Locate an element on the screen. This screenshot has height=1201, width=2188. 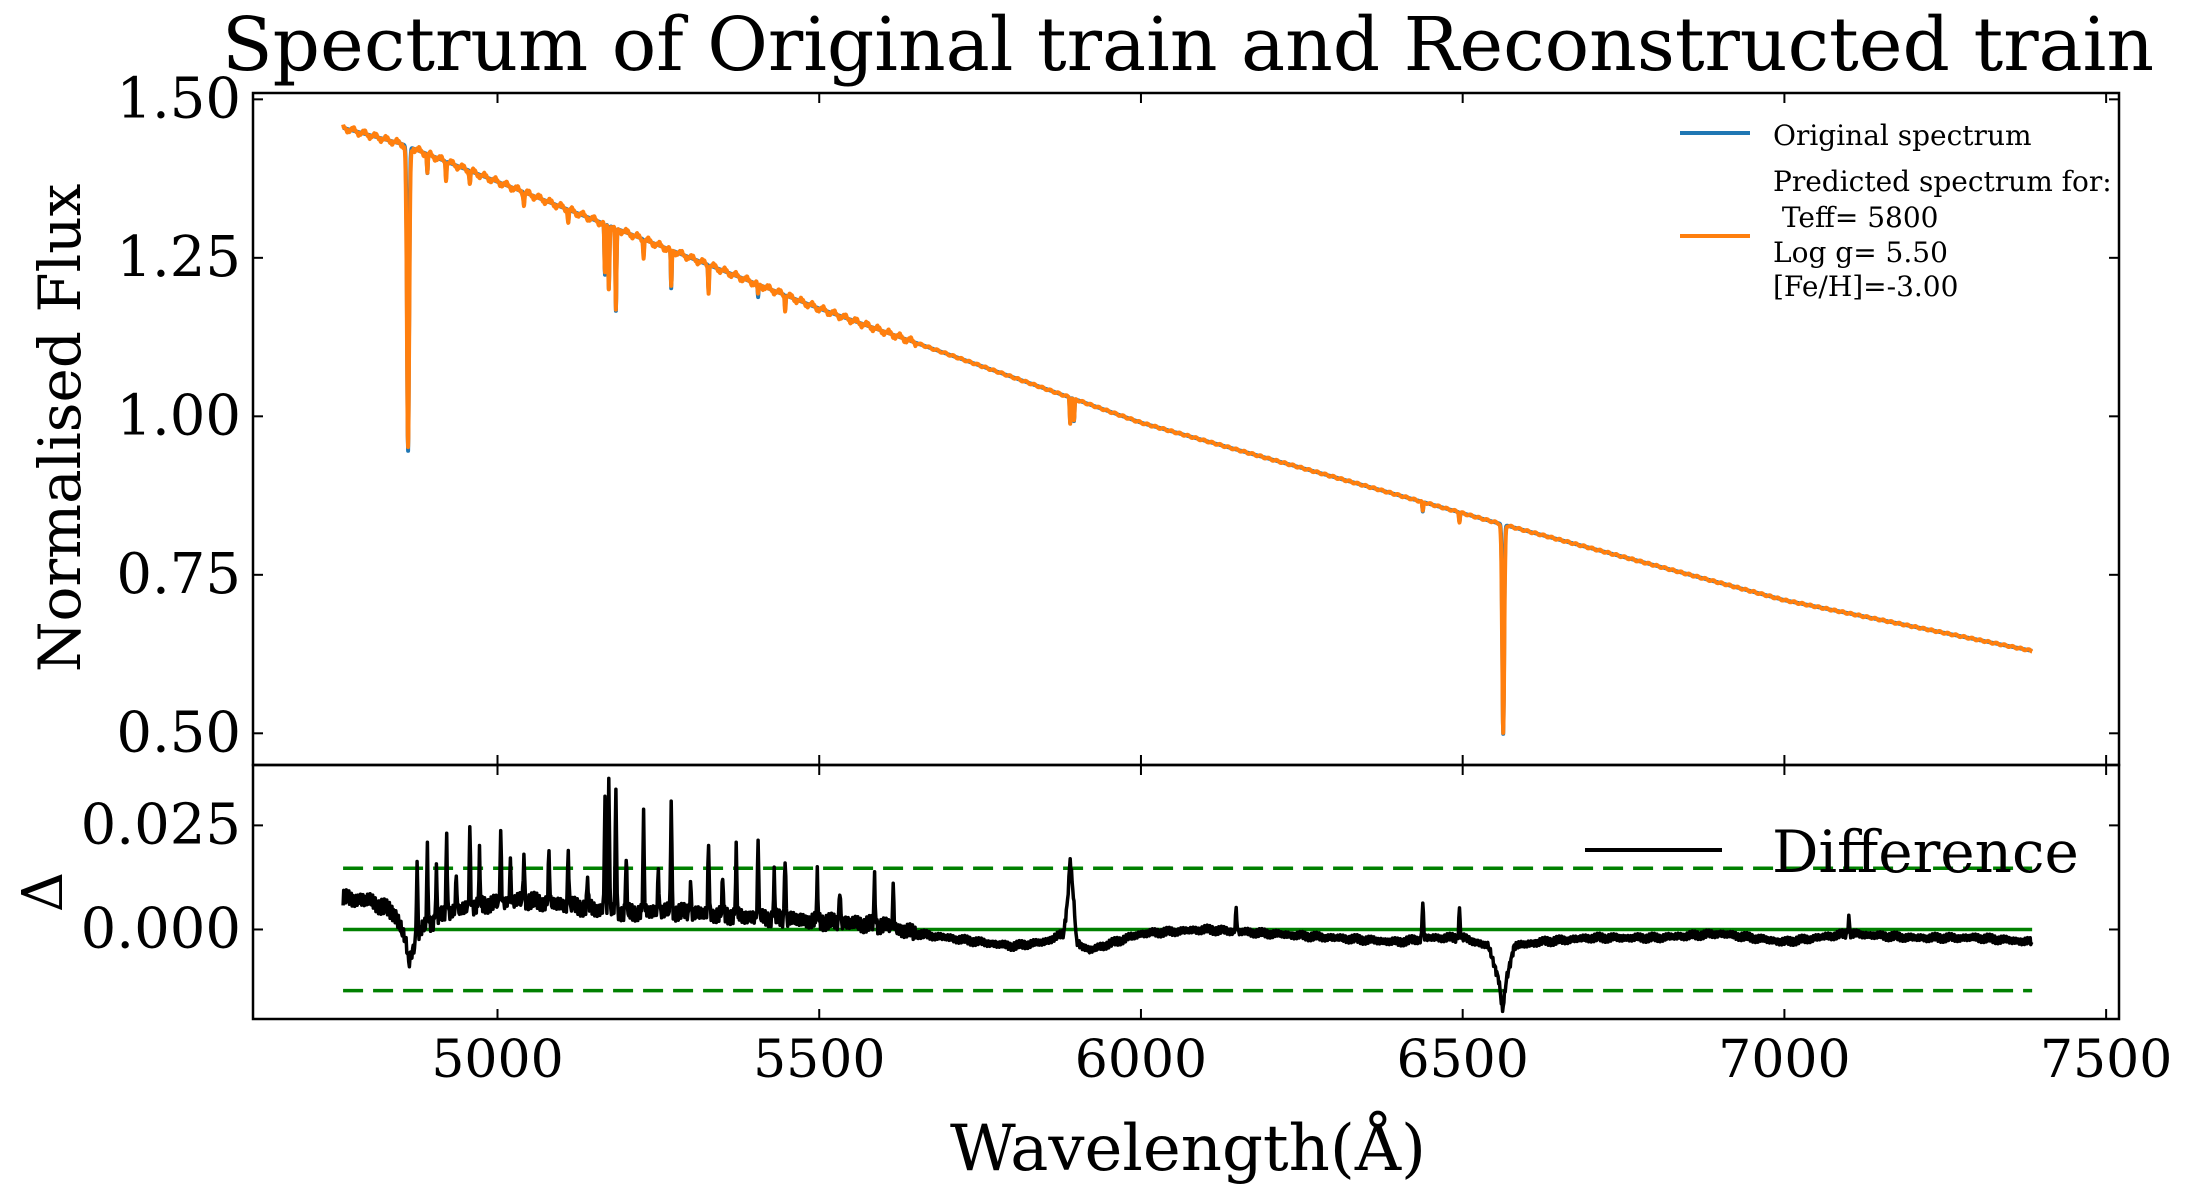
y-tick-label: 0.50 is located at coordinates (178, 732).